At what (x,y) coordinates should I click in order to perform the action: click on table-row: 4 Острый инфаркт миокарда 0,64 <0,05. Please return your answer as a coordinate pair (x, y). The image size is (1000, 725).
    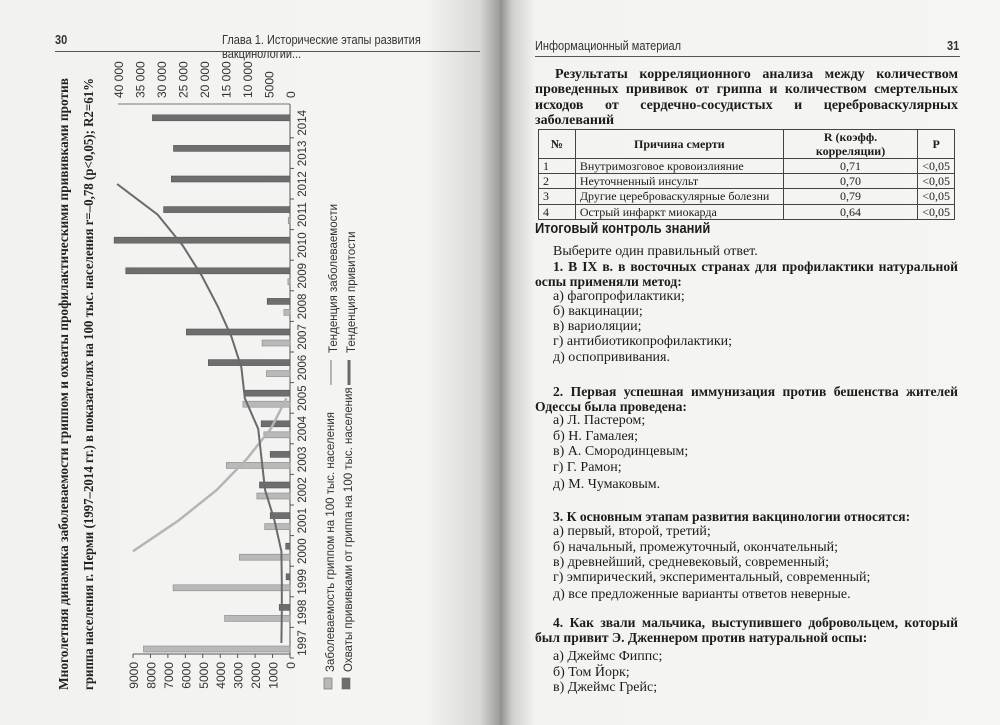
    Looking at the image, I should click on (746, 211).